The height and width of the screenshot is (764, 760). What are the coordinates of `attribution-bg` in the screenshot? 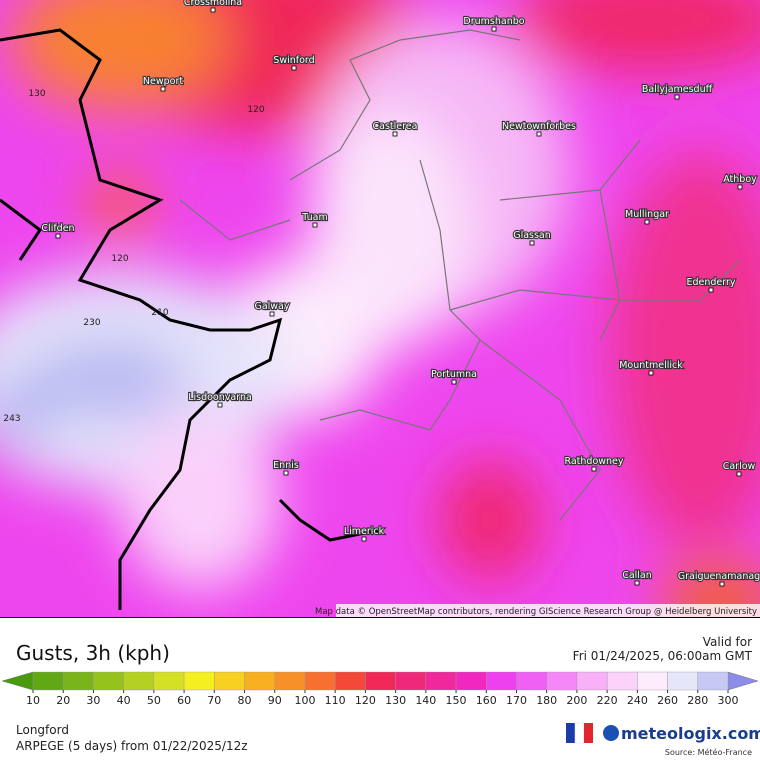 It's located at (548, 610).